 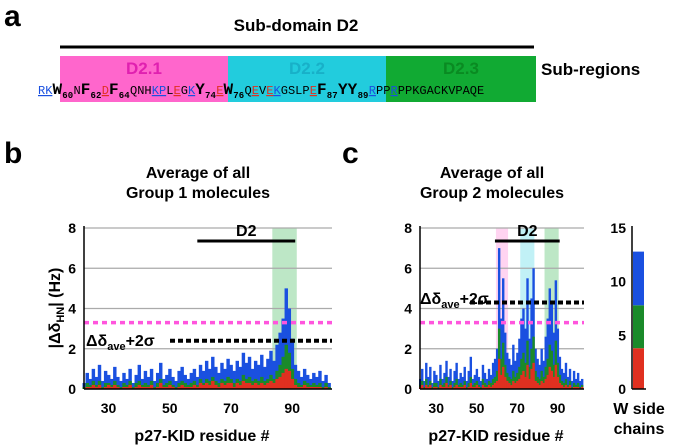 I want to click on region-d2-2-box, so click(x=307, y=79).